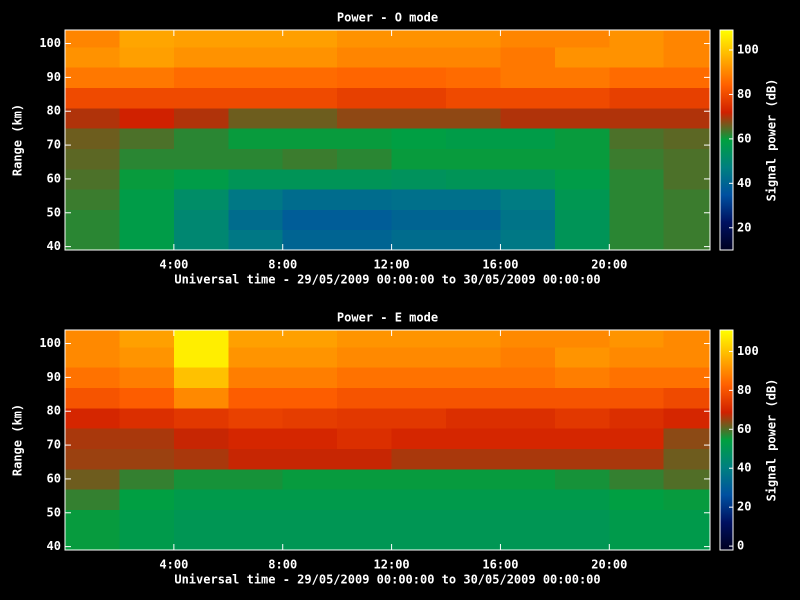  I want to click on y-tick-label: 80, so click(54, 111).